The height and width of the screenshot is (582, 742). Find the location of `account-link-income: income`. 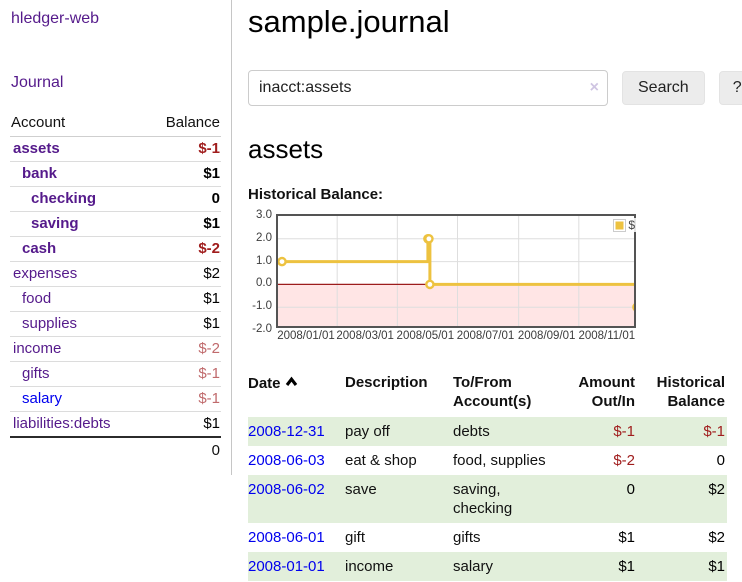

account-link-income: income is located at coordinates (37, 348).